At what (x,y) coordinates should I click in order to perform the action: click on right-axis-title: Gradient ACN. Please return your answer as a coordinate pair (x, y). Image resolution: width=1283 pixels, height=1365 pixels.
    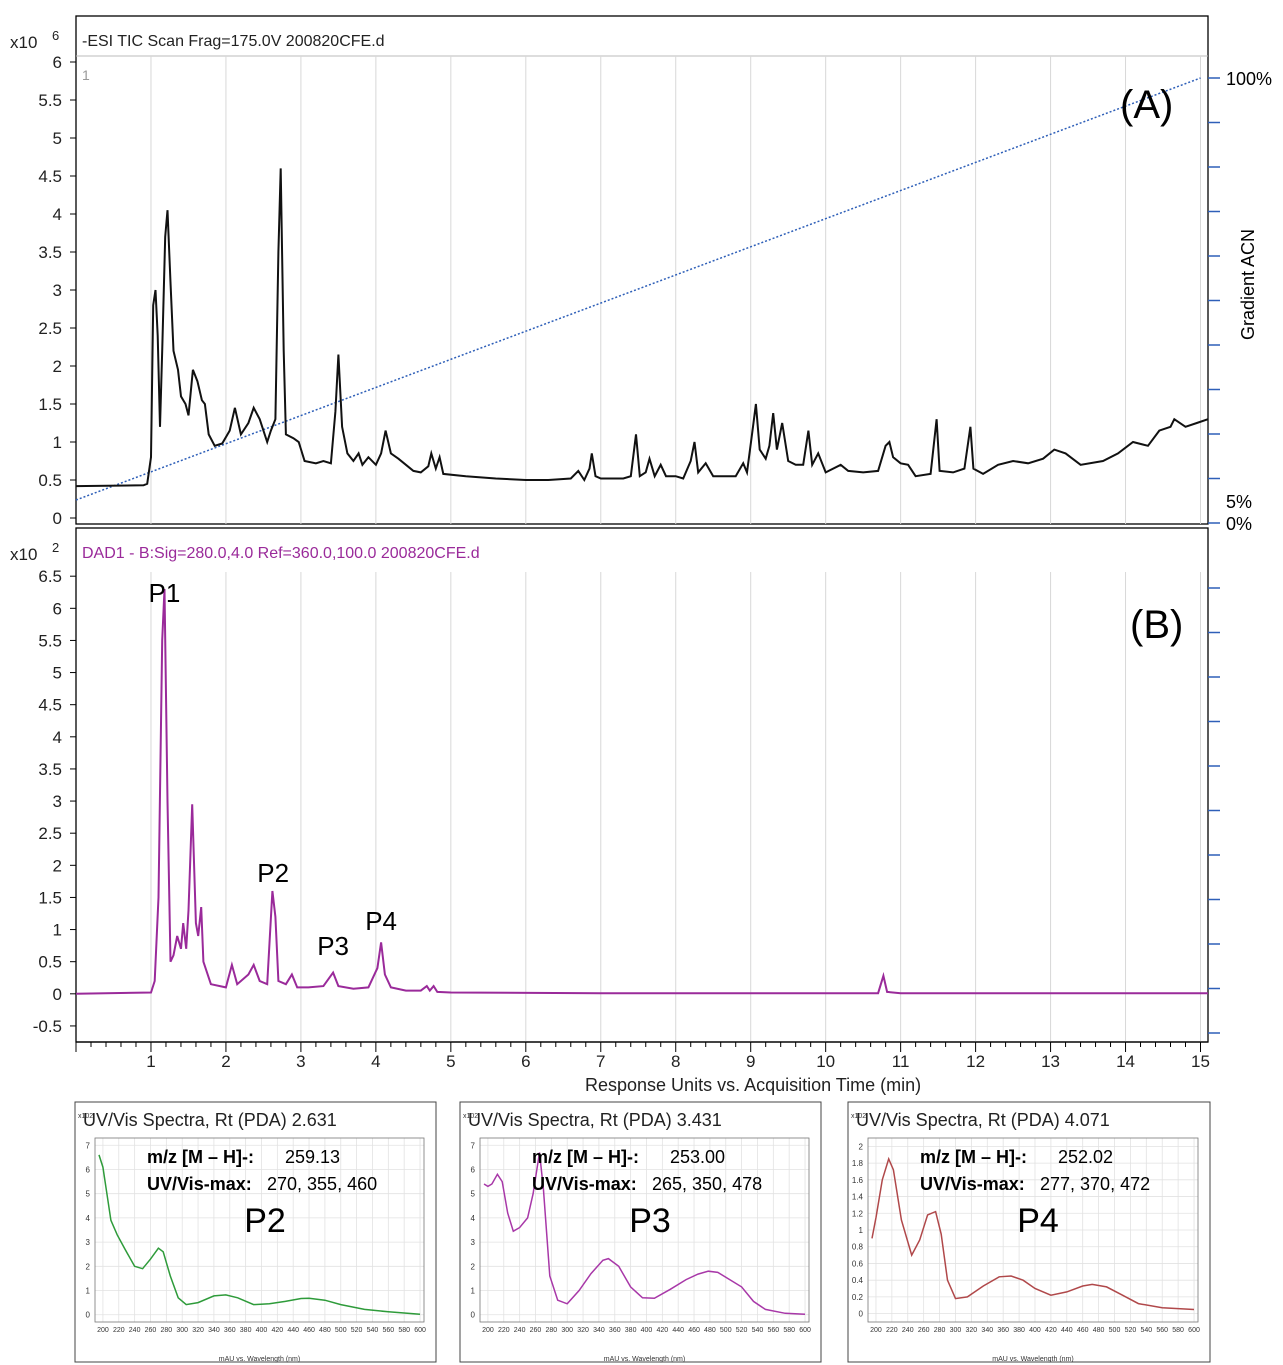
    Looking at the image, I should click on (1248, 284).